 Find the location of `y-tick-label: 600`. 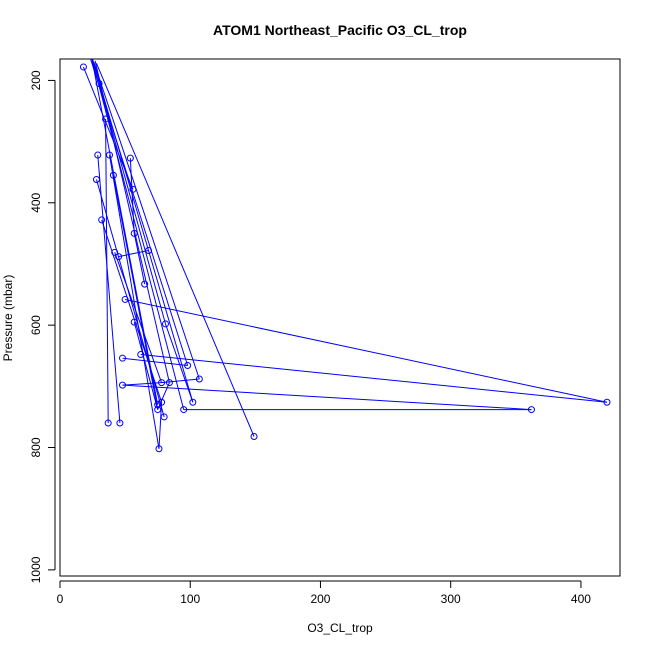

y-tick-label: 600 is located at coordinates (36, 325).